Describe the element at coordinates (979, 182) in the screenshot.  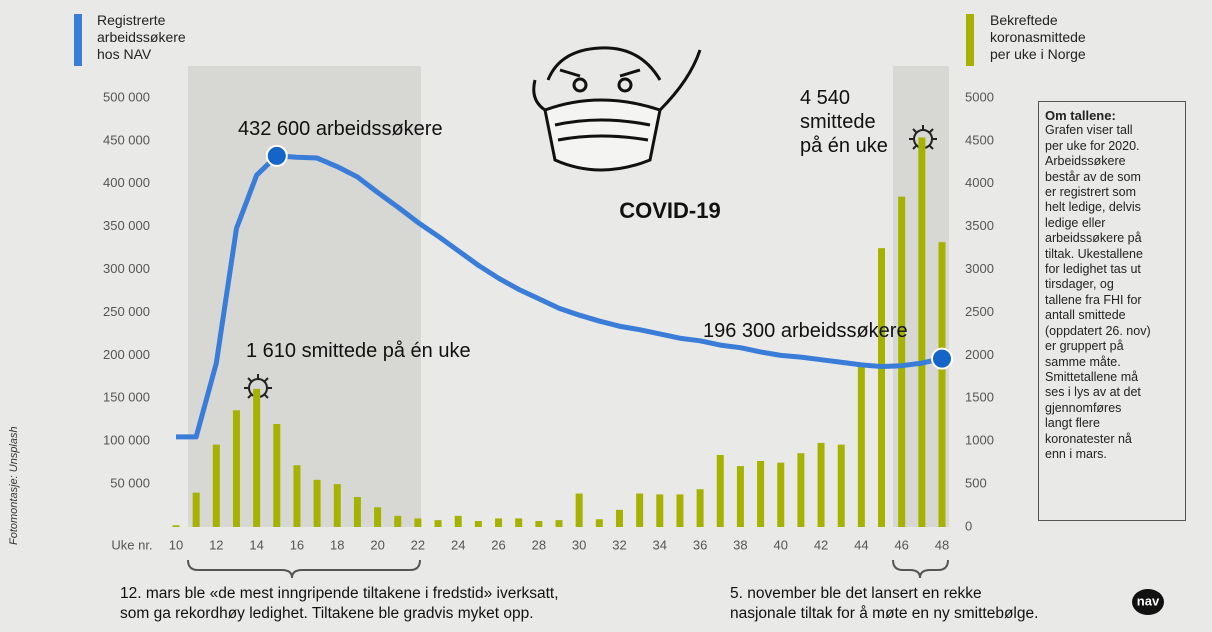
I see `y2-tick-label: 4000` at that location.